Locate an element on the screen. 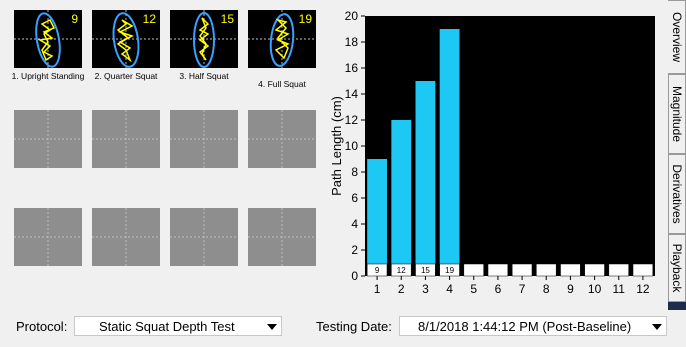  thumbnail-value: 12 is located at coordinates (149, 19).